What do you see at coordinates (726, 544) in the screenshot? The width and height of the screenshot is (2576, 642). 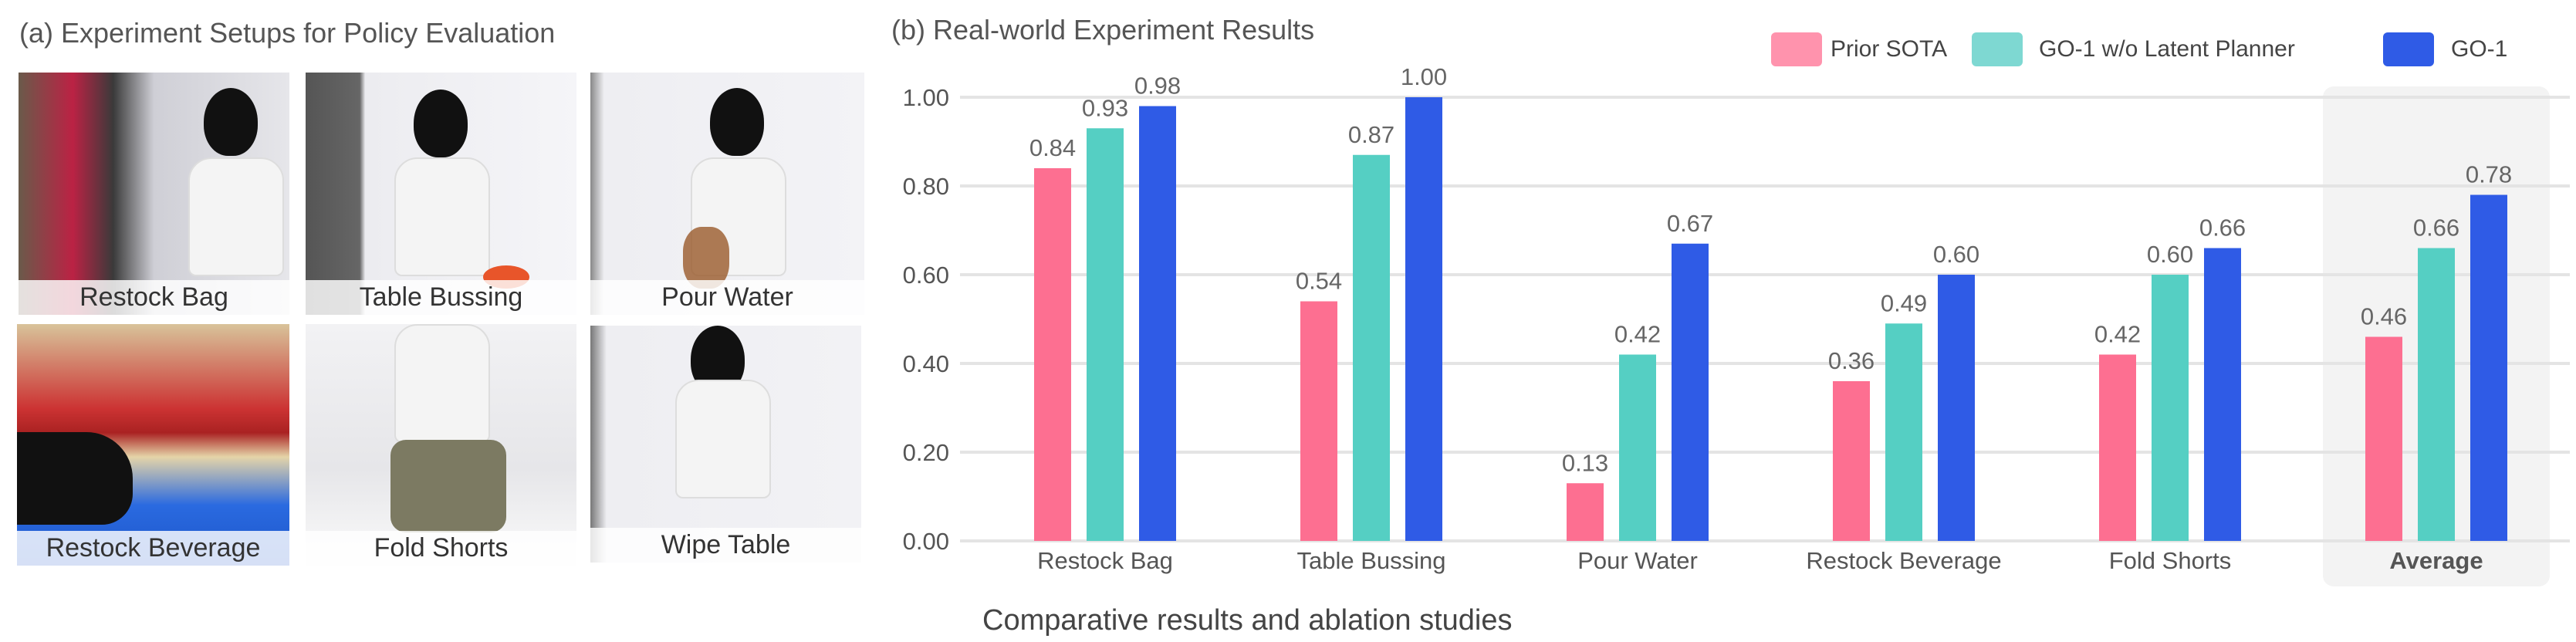 I see `task-label: Wipe Table` at bounding box center [726, 544].